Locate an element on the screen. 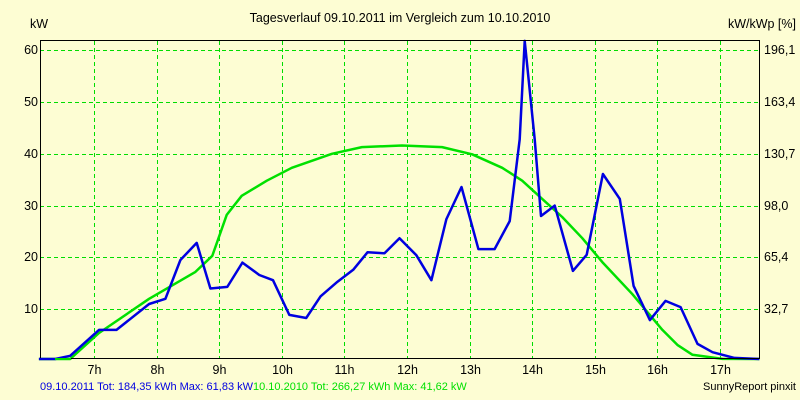 This screenshot has width=800, height=400. y-tick-right: 65,4 is located at coordinates (776, 256).